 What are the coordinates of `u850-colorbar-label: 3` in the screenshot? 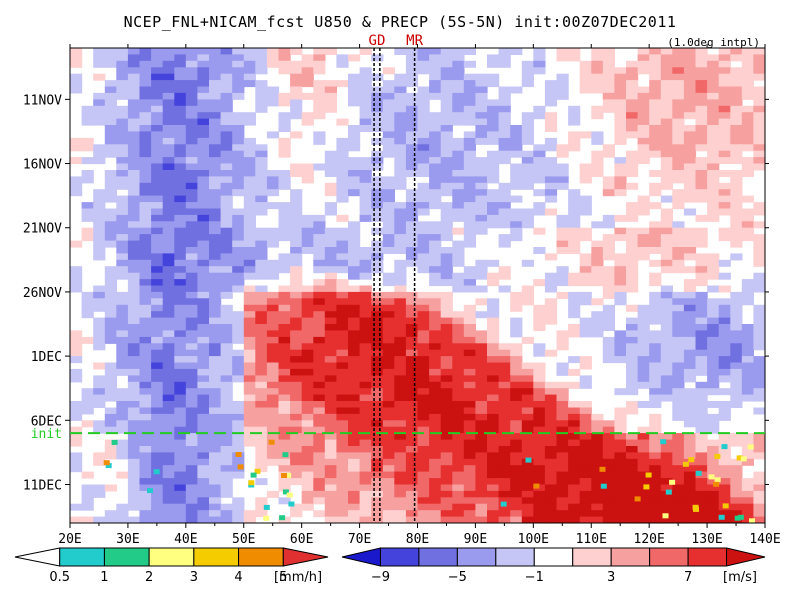 It's located at (611, 577).